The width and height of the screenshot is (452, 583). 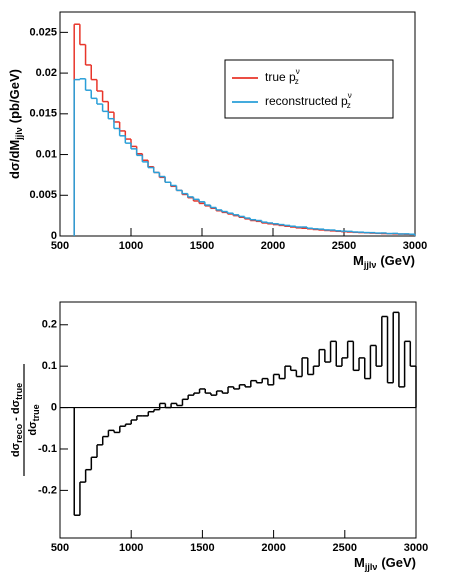 I want to click on label-part: reco, so click(x=19, y=433).